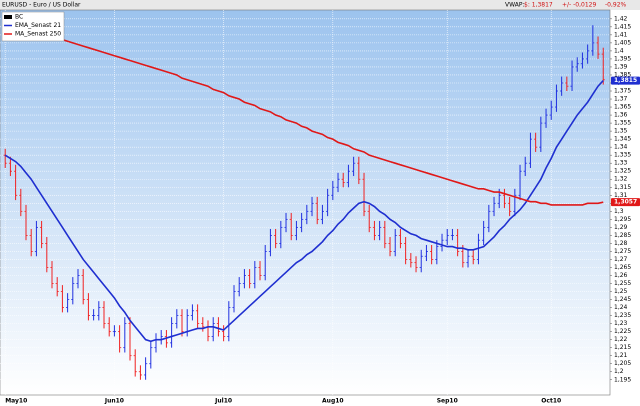 The width and height of the screenshot is (640, 406). I want to click on y-tick-label: 1,33, so click(621, 163).